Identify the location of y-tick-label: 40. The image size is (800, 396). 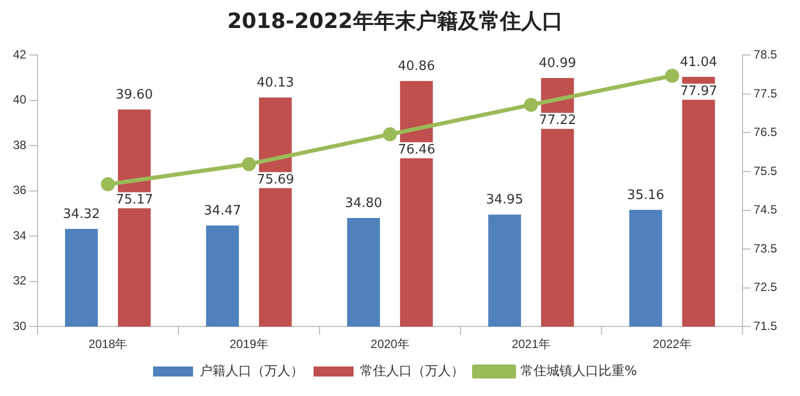
(19, 99).